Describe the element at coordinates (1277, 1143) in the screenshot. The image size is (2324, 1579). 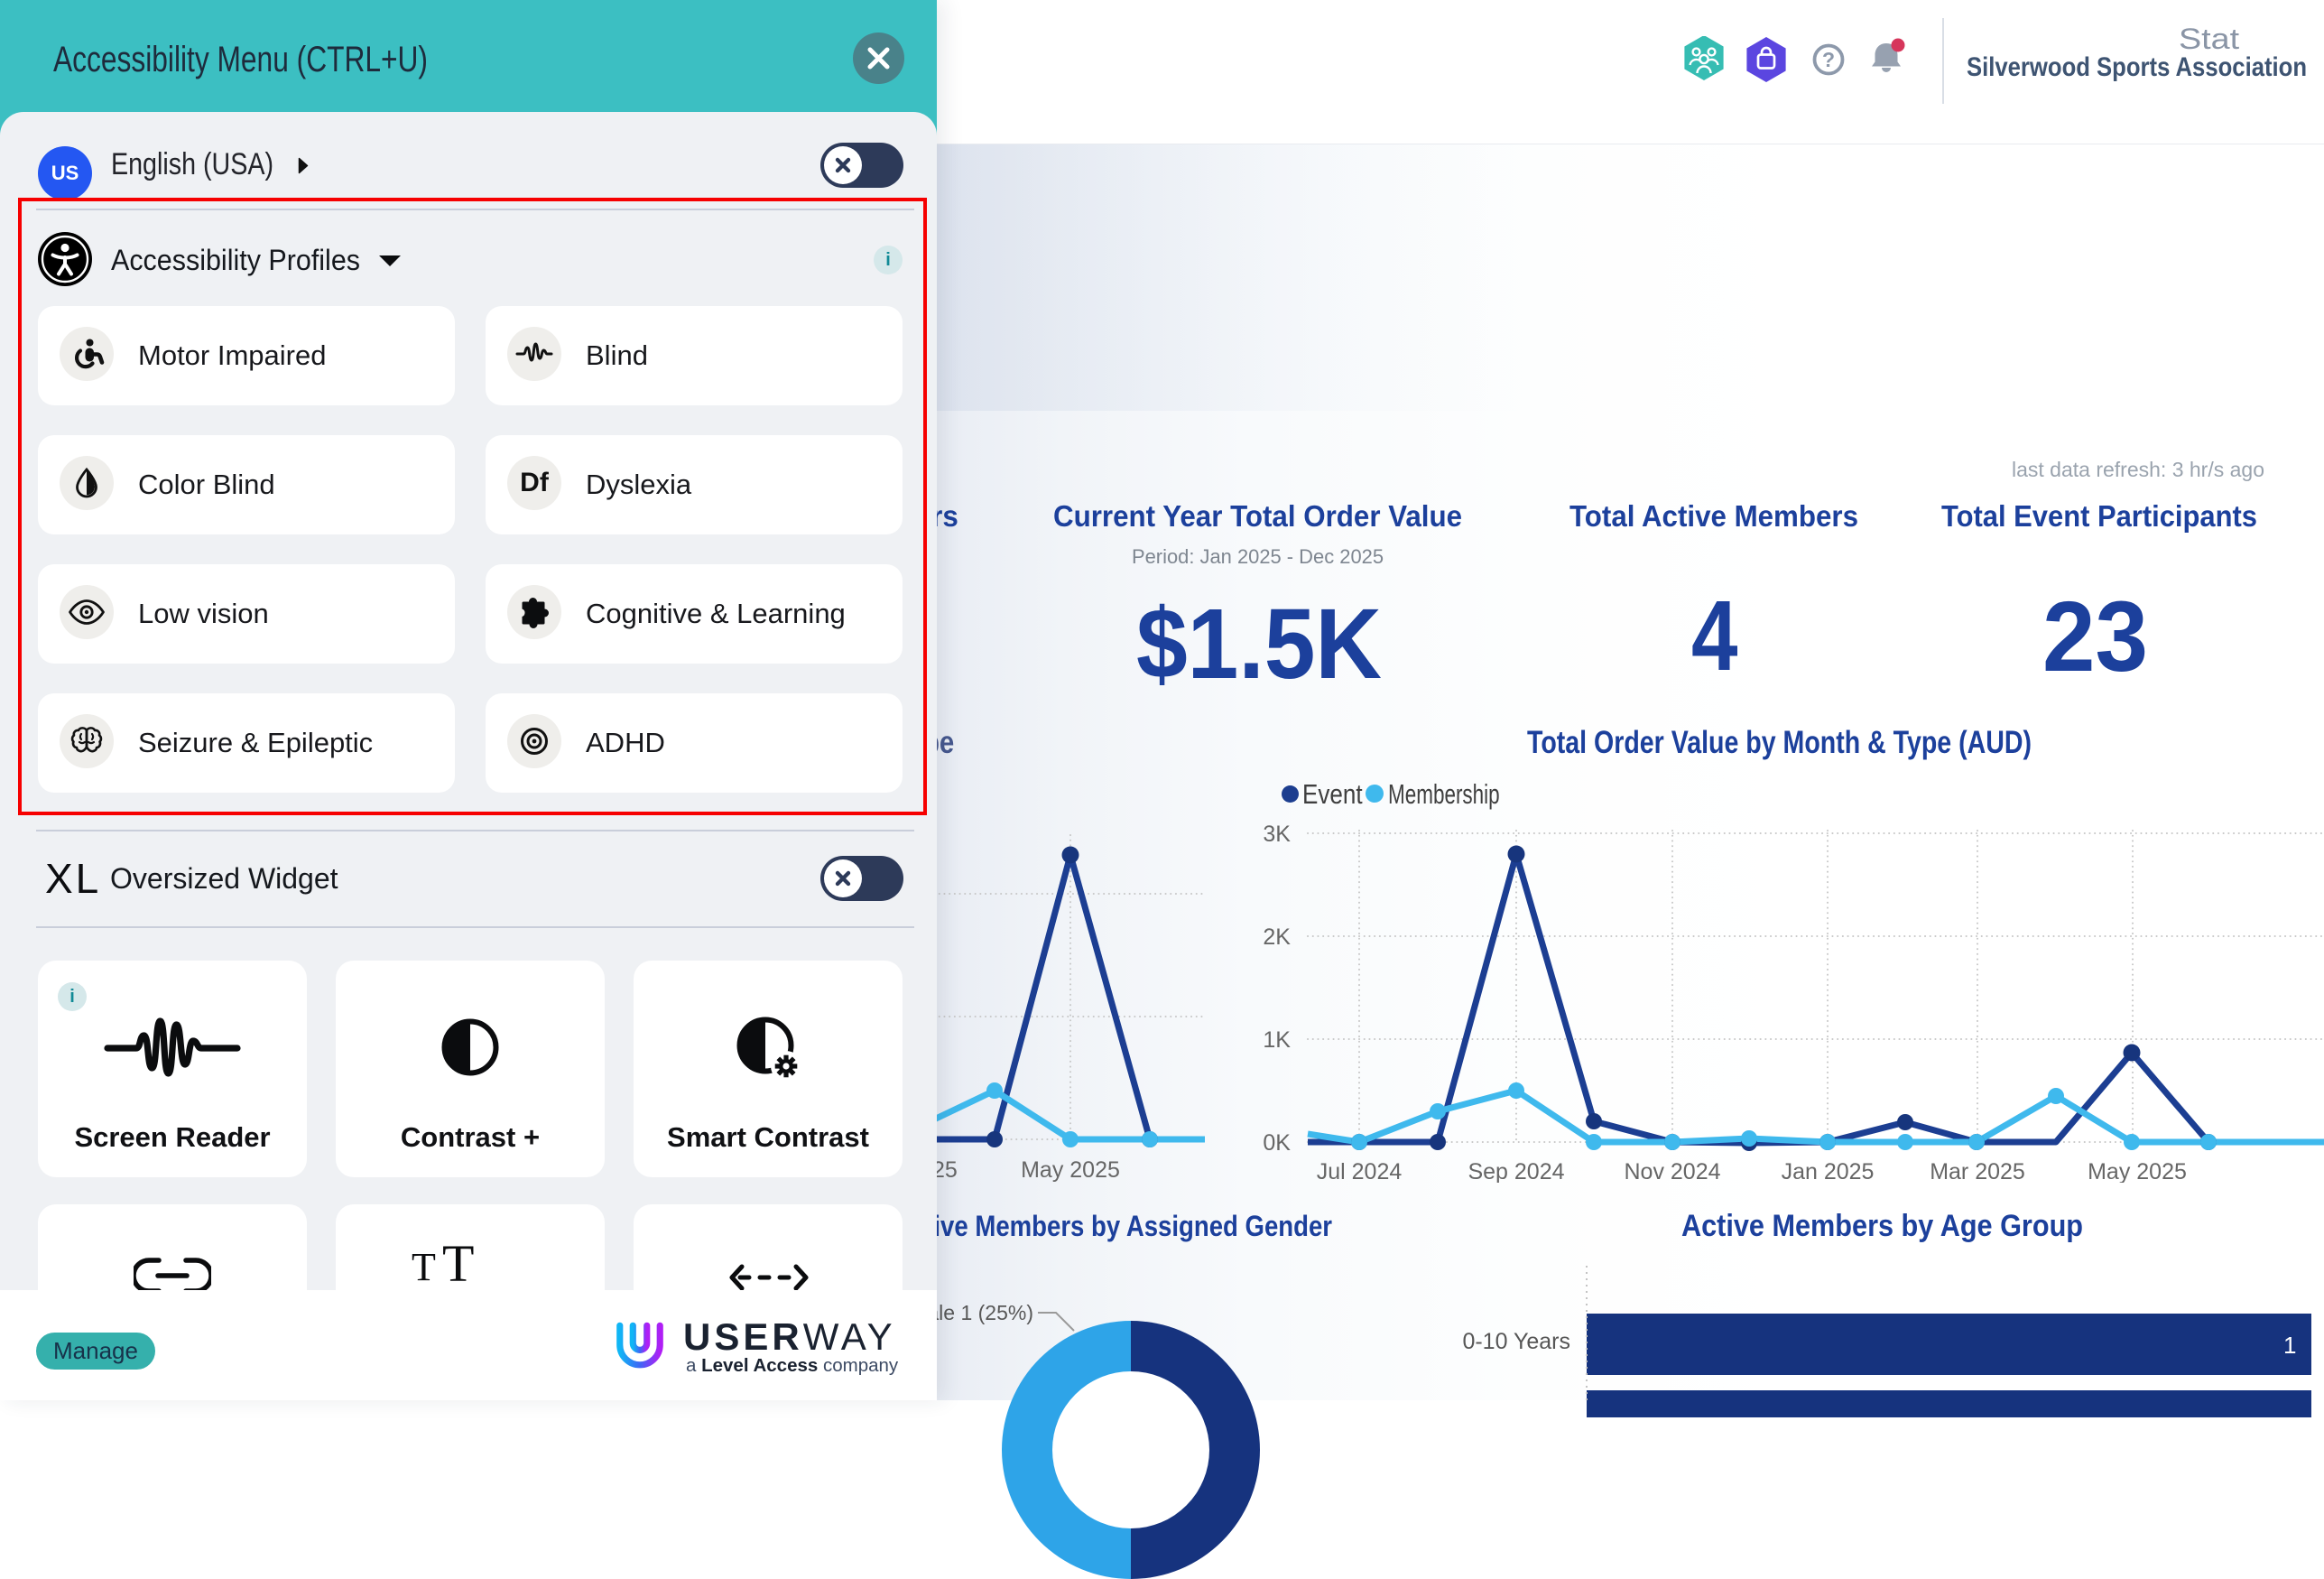
I see `svg-text: 0K` at that location.